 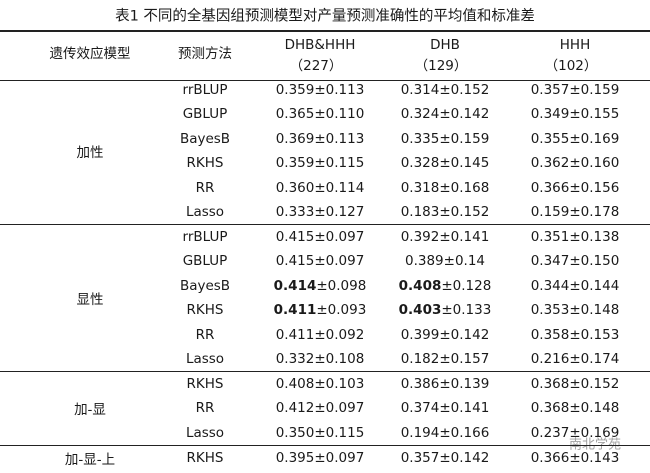 I want to click on value-cell: 0.358±0.153, so click(x=575, y=334).